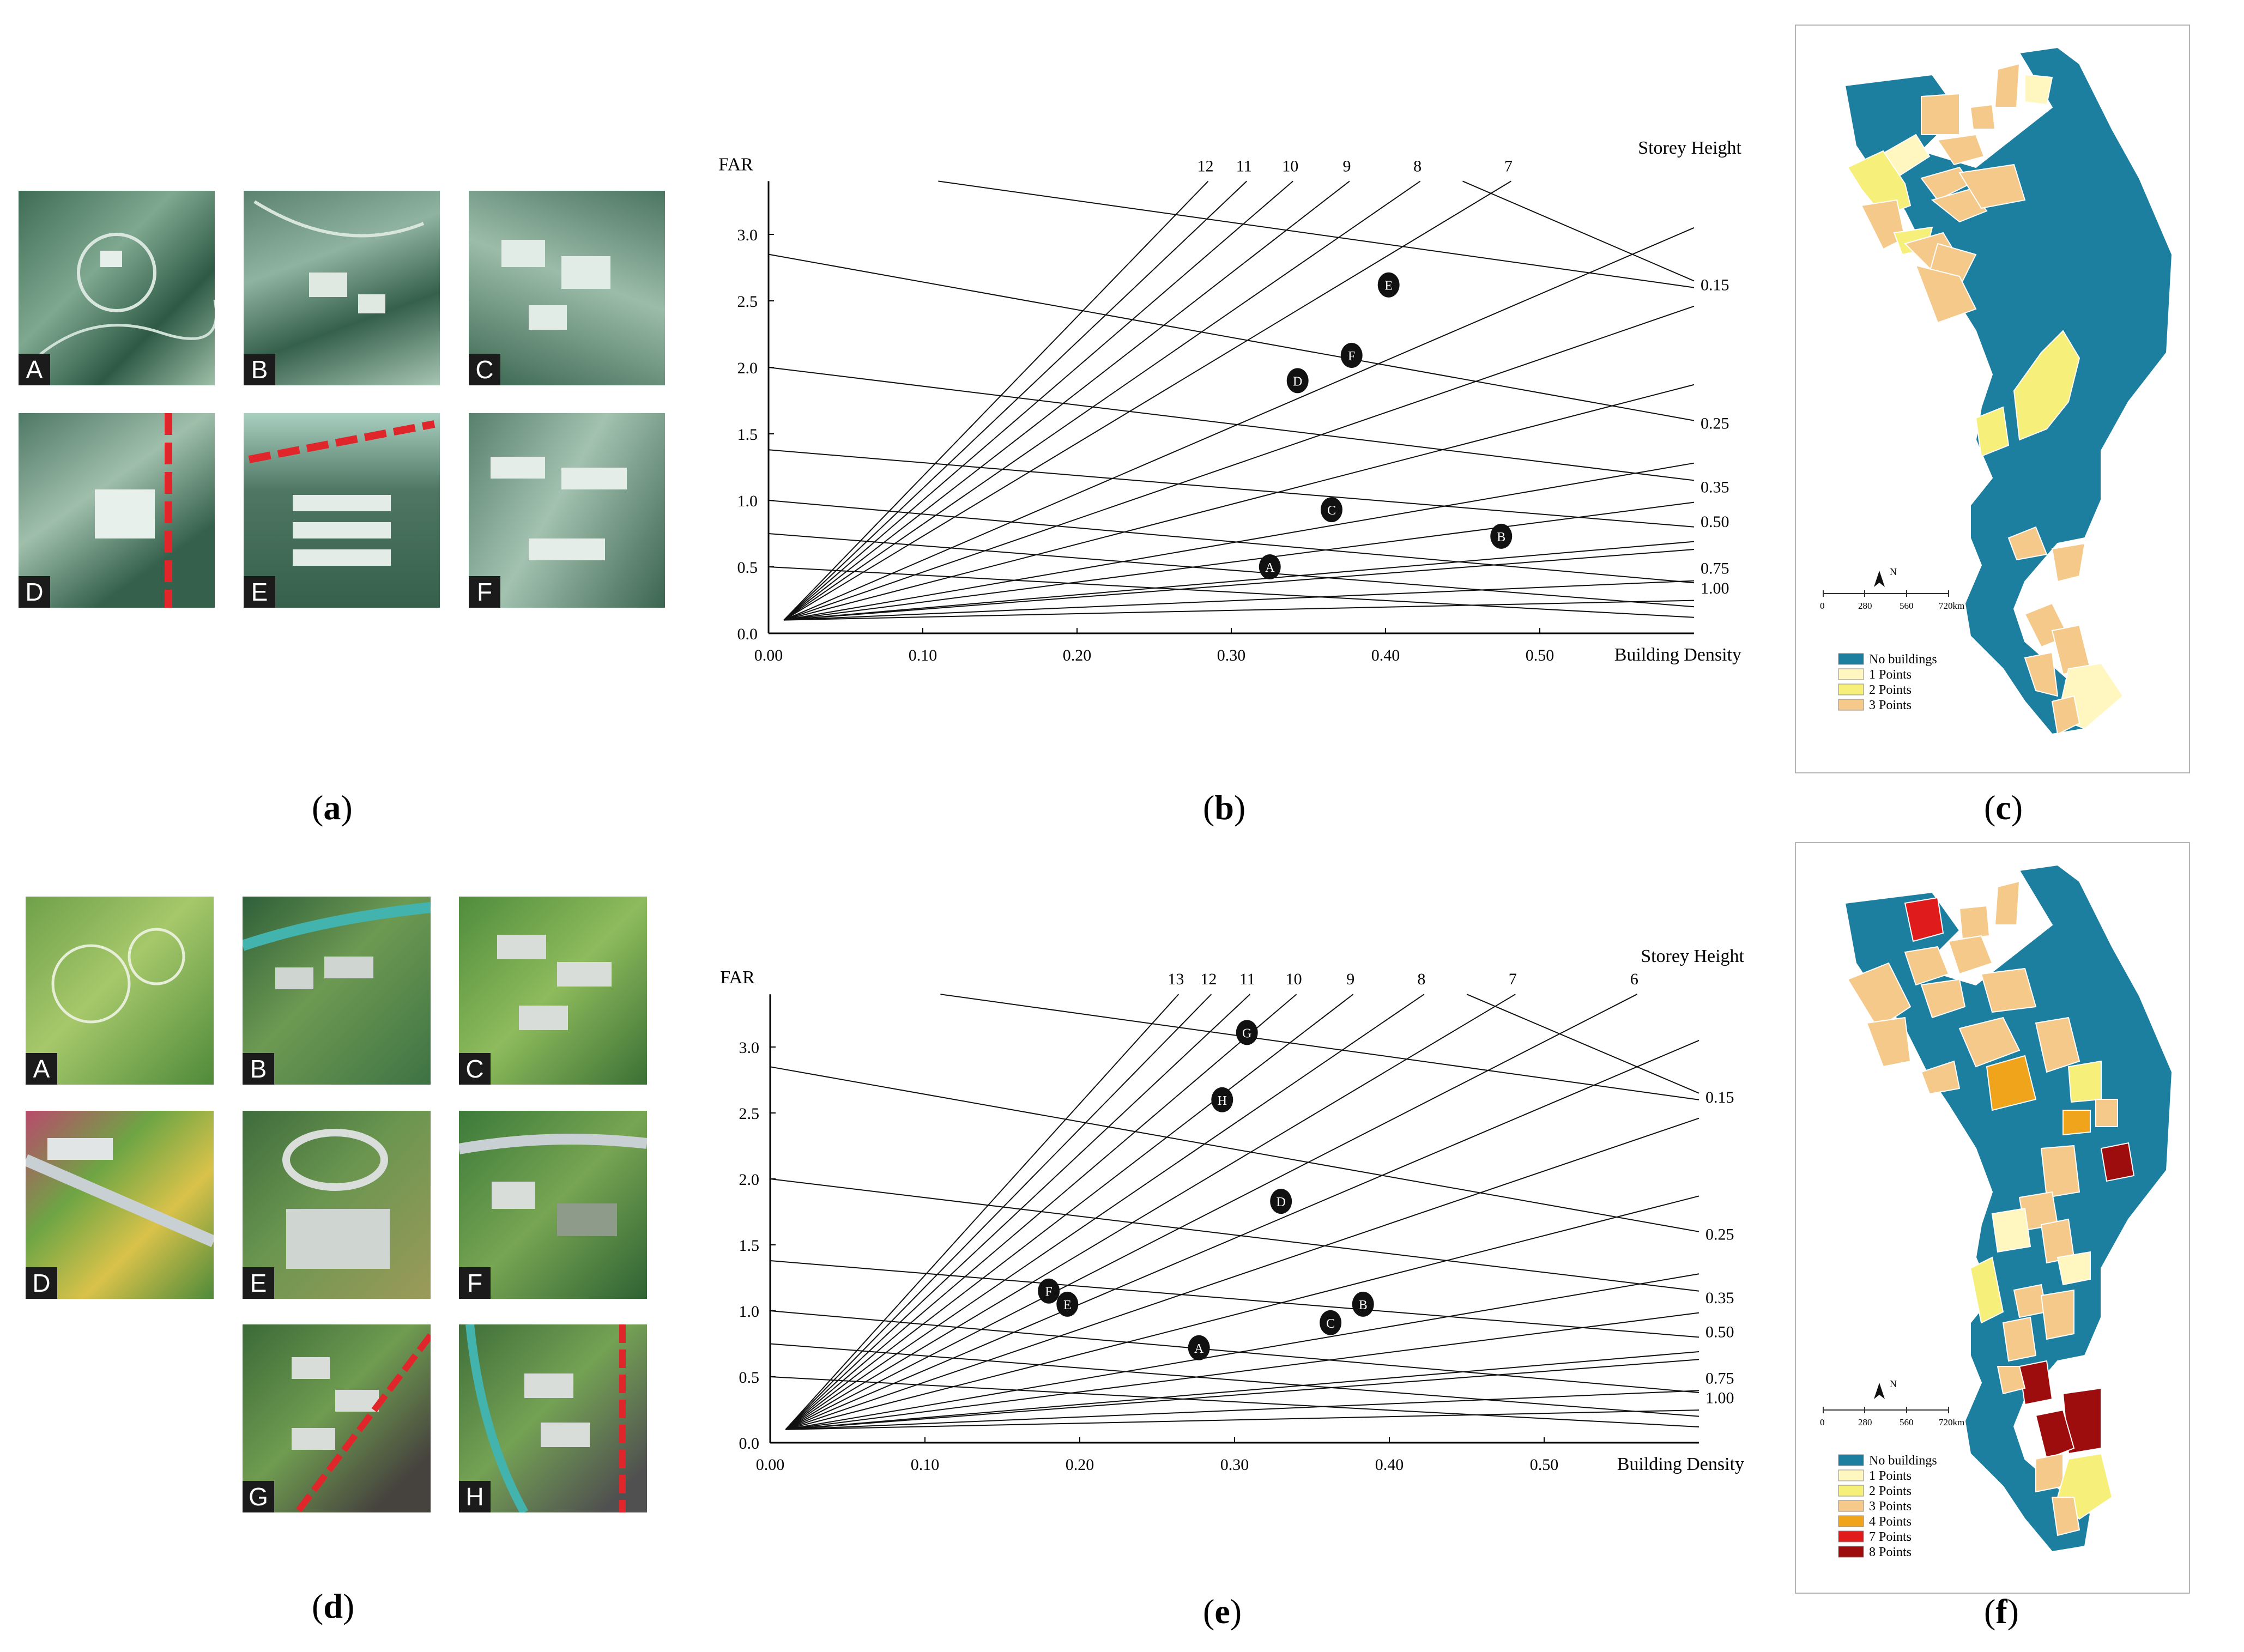 This screenshot has width=2244, height=1652. I want to click on legend-label: 1 Points, so click(1891, 1476).